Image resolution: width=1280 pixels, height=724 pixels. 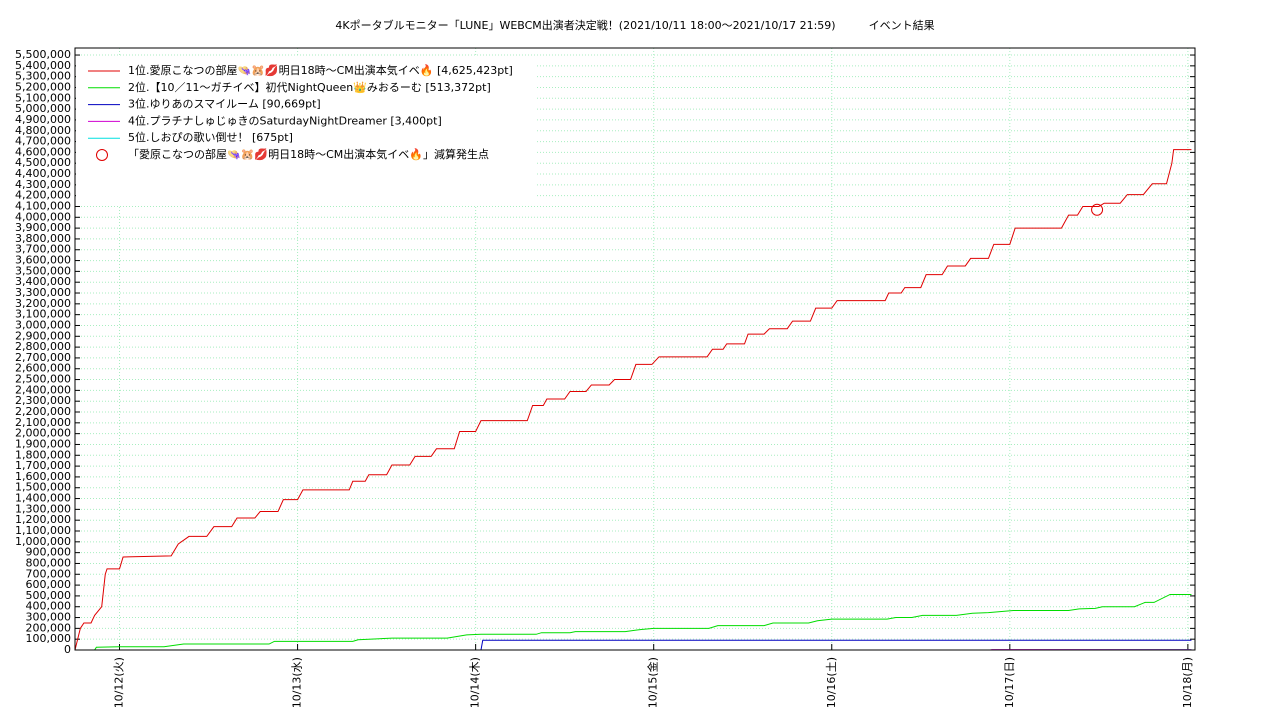 What do you see at coordinates (475, 682) in the screenshot?
I see `x-tick-label: 10/14(木)` at bounding box center [475, 682].